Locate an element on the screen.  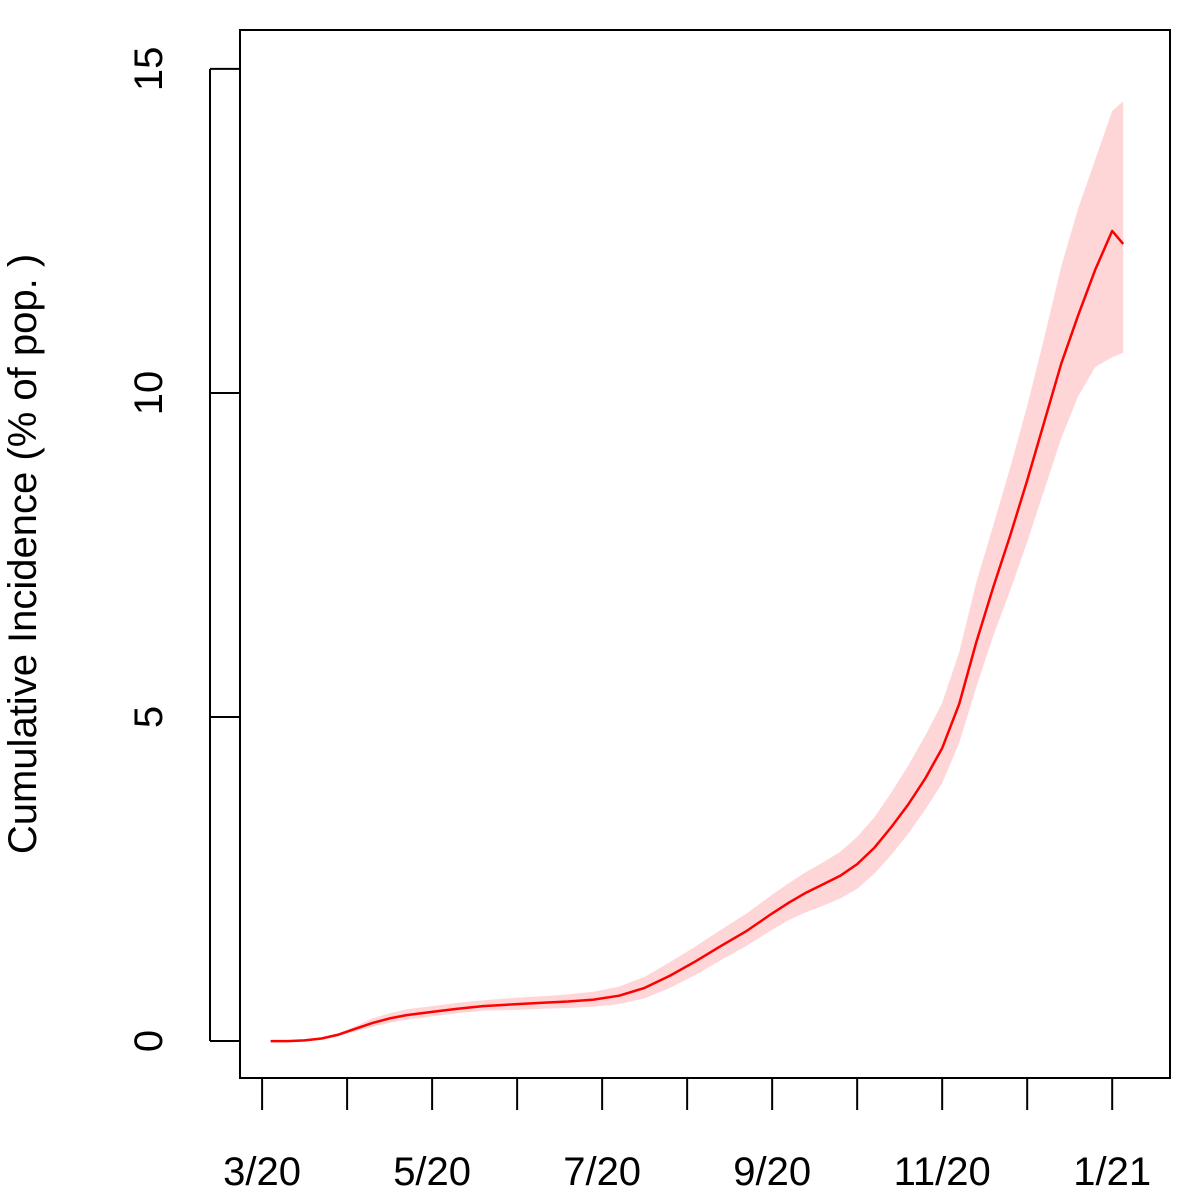
x-tick-label: 11/20 is located at coordinates (942, 1172).